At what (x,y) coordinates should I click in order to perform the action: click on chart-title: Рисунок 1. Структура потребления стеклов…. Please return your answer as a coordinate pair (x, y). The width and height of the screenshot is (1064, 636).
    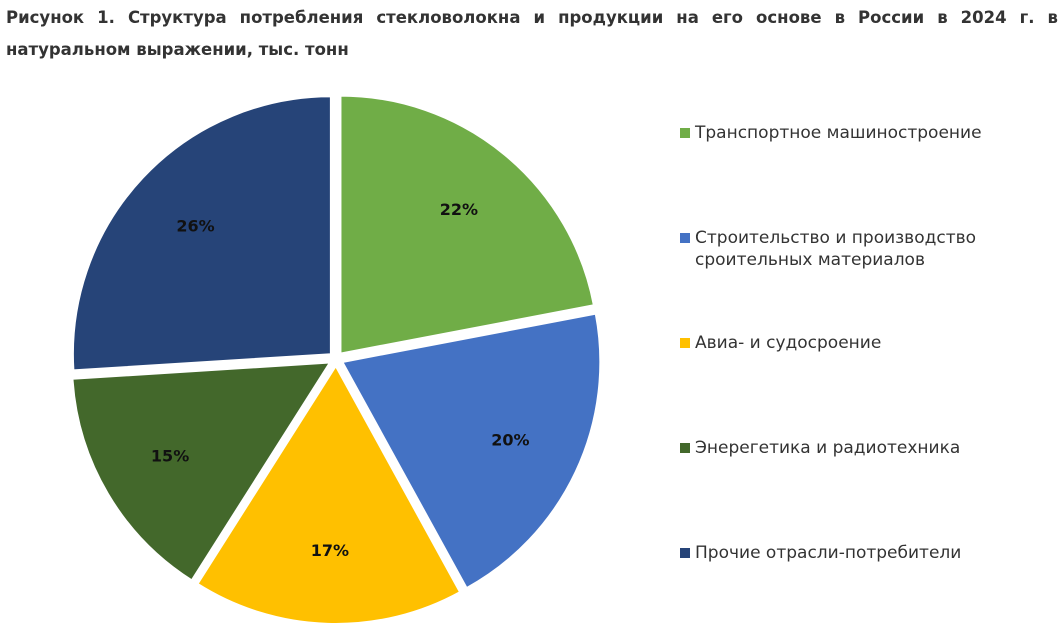
    Looking at the image, I should click on (532, 33).